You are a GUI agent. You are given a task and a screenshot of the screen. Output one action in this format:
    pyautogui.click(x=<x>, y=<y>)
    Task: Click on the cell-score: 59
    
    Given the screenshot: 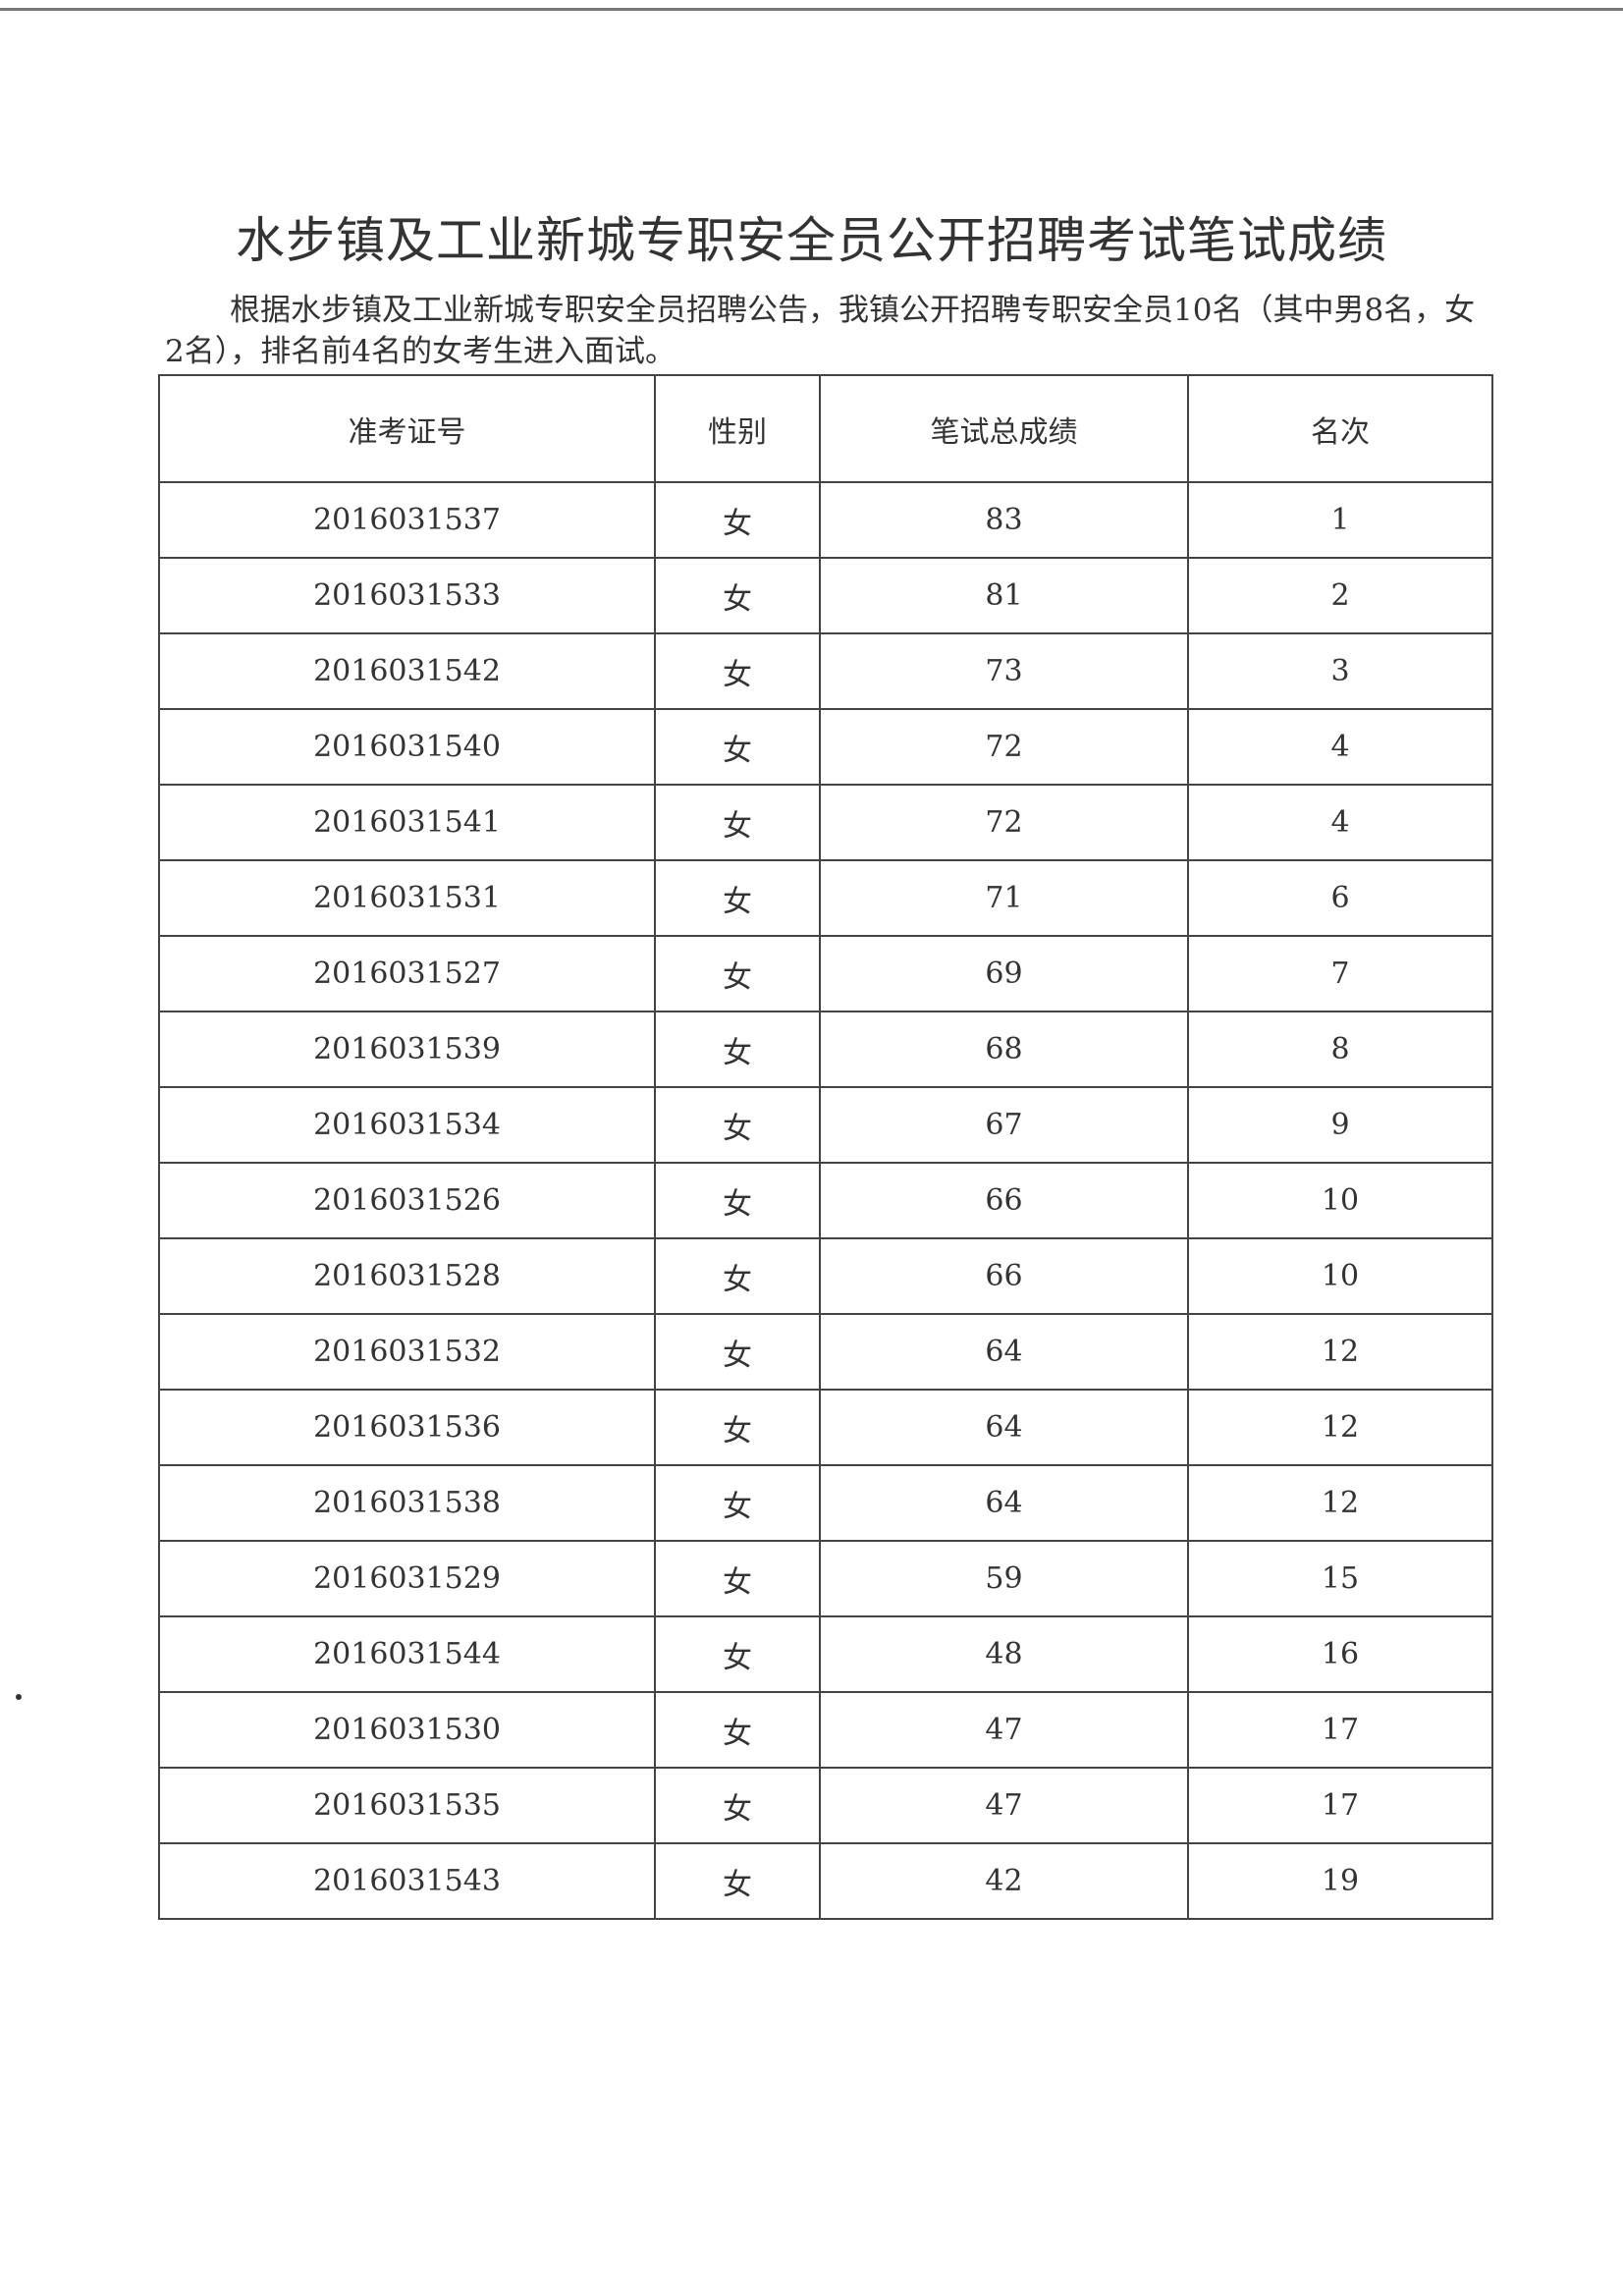 What is the action you would take?
    pyautogui.click(x=1004, y=1578)
    